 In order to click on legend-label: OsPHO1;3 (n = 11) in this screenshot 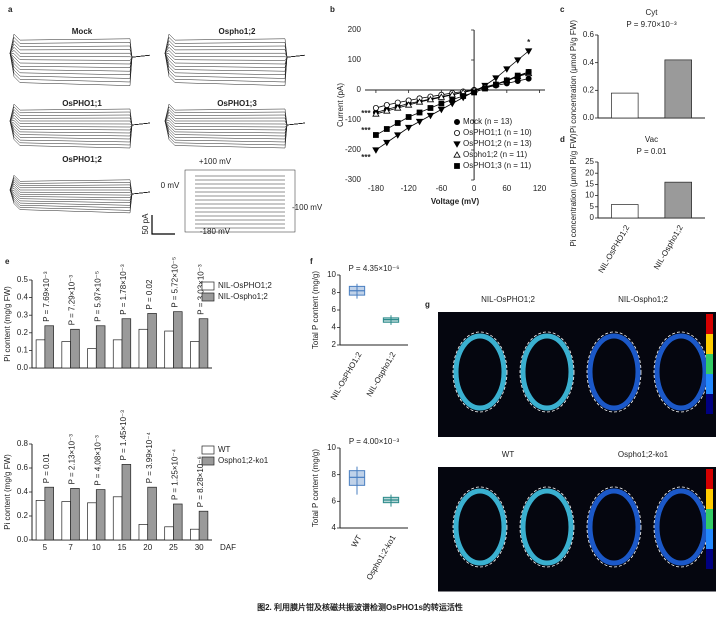, I will do `click(497, 165)`.